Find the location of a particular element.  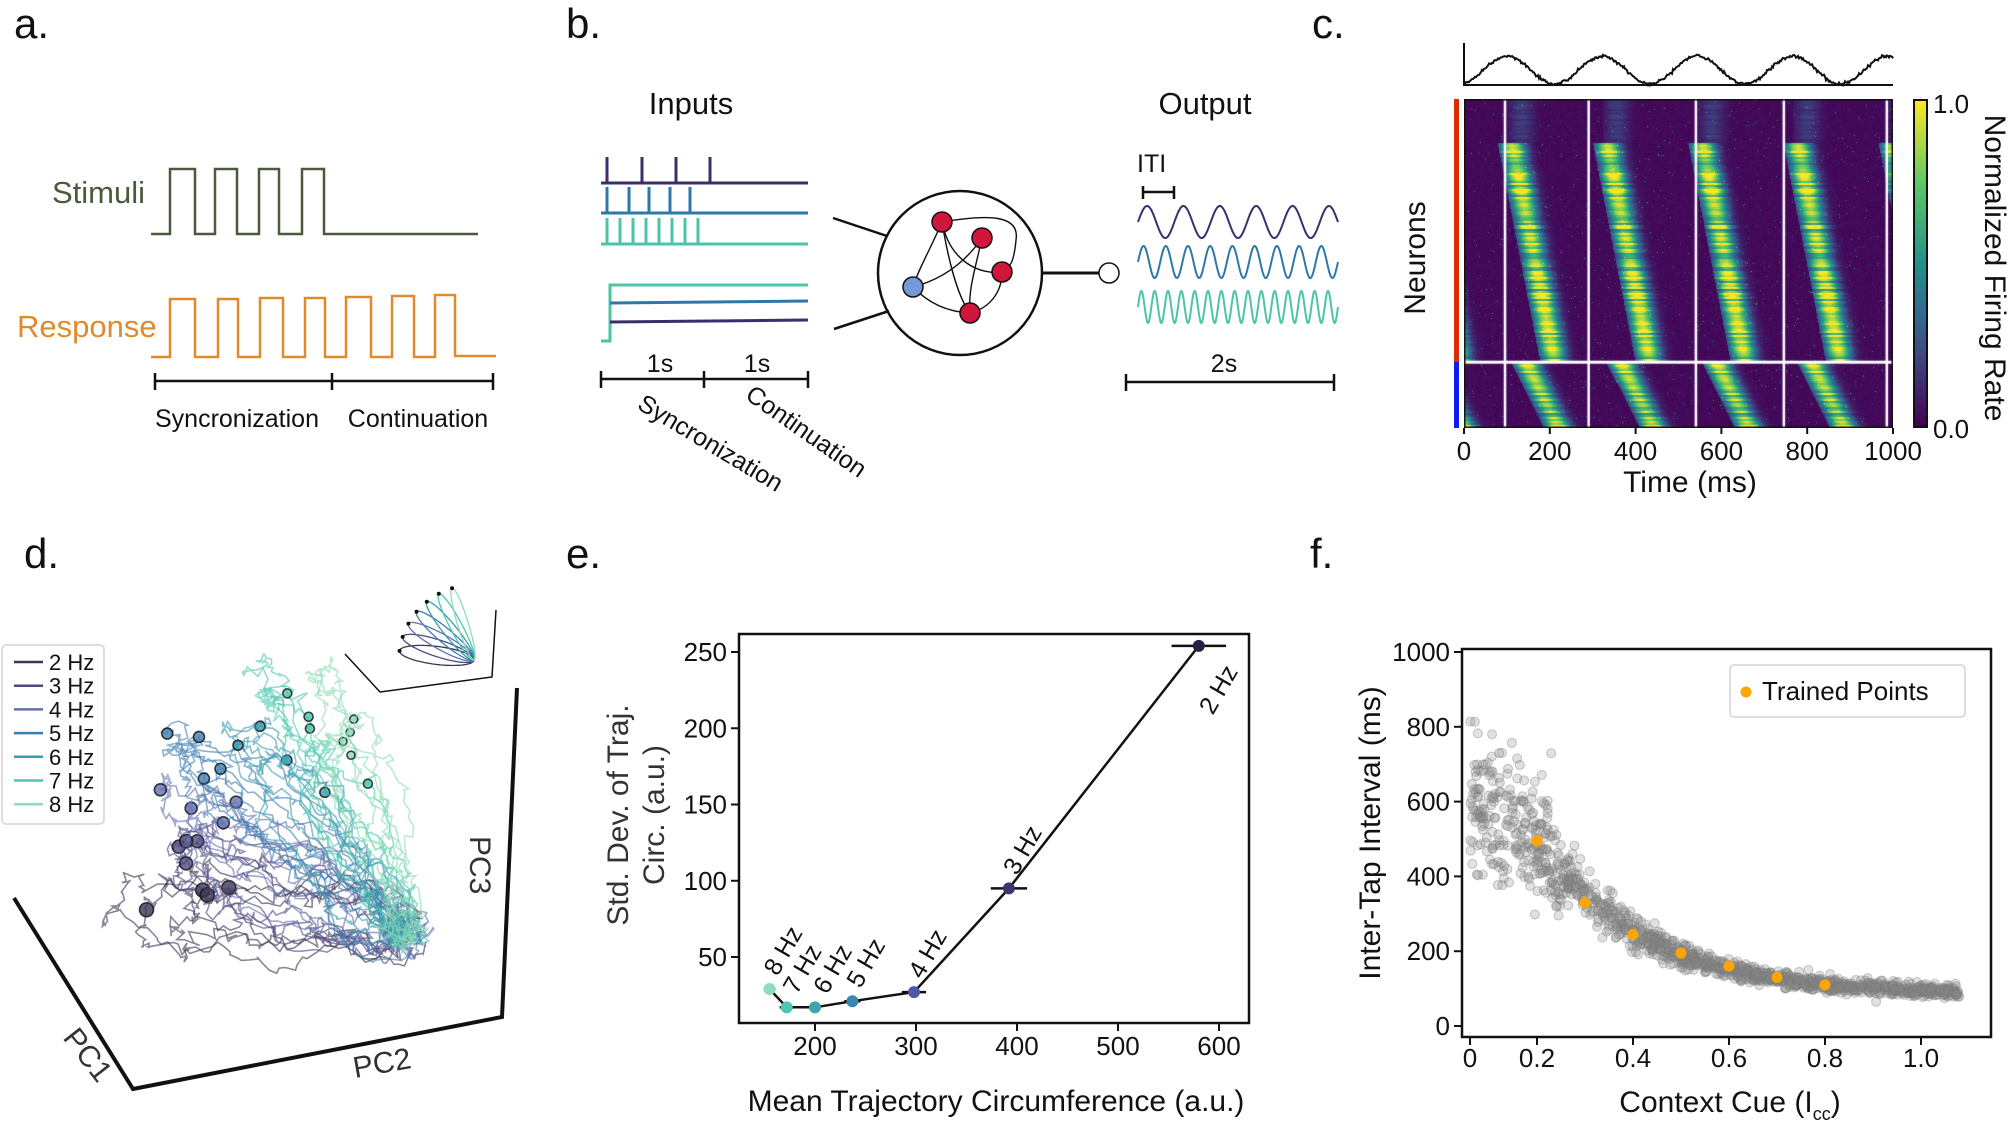

neurons-label: Neurons is located at coordinates (1415, 257).